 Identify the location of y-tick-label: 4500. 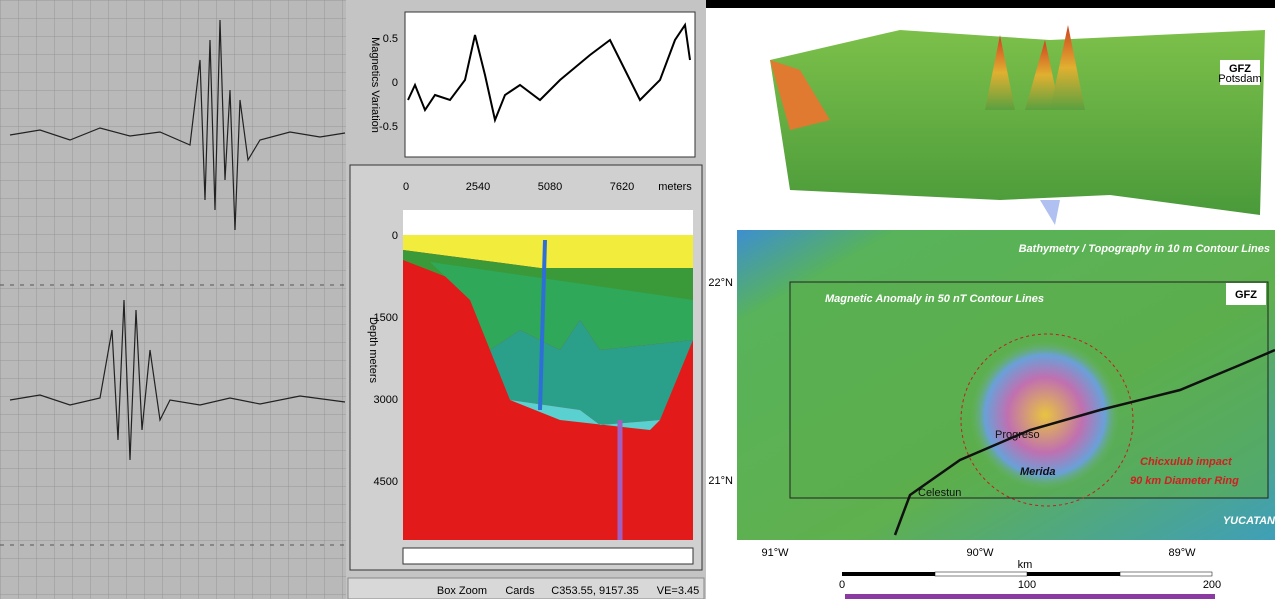
(386, 482).